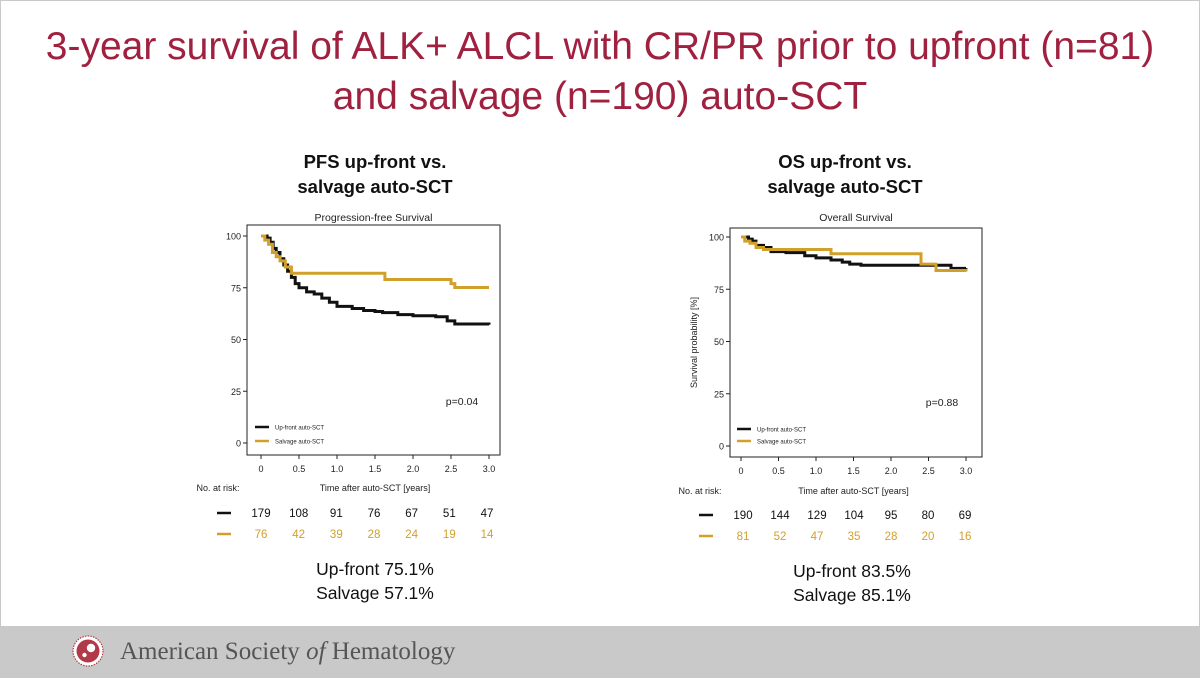  I want to click on os-summary-upfront: Up-front 83.5%, so click(852, 571).